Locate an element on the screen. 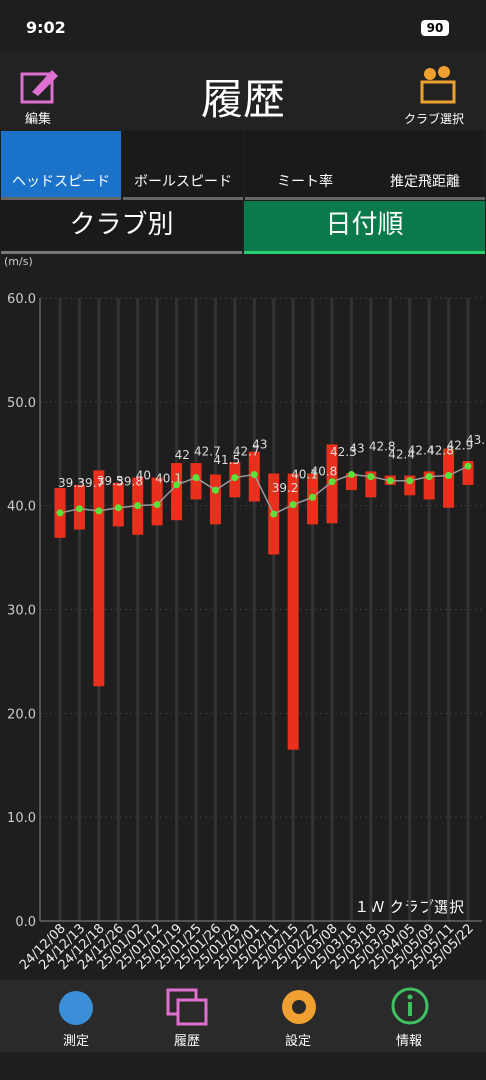  y-tick-label: 50.0 is located at coordinates (21, 403).